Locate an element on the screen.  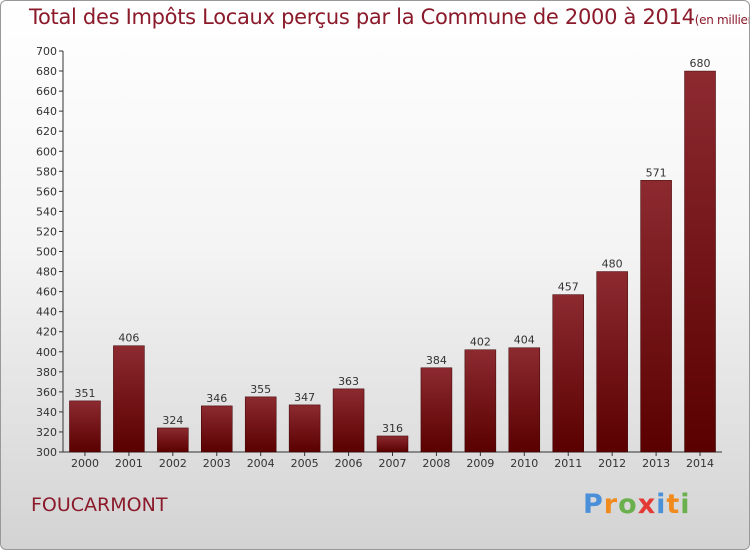
data-label: 324 is located at coordinates (172, 420).